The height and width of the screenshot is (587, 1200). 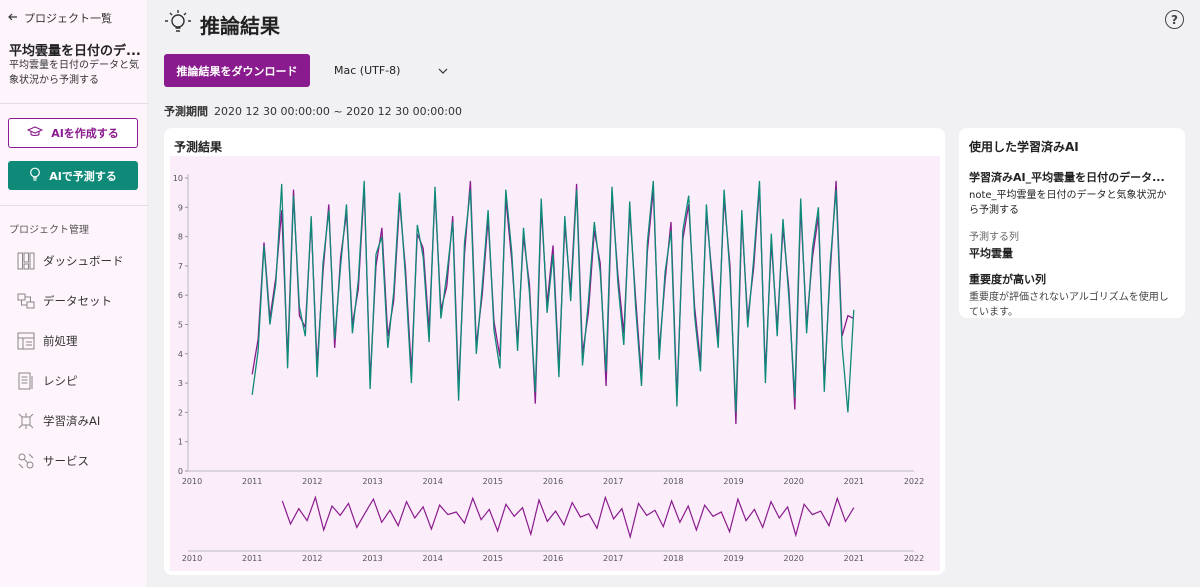 I want to click on overview-x-tick-label: 2010, so click(x=192, y=558).